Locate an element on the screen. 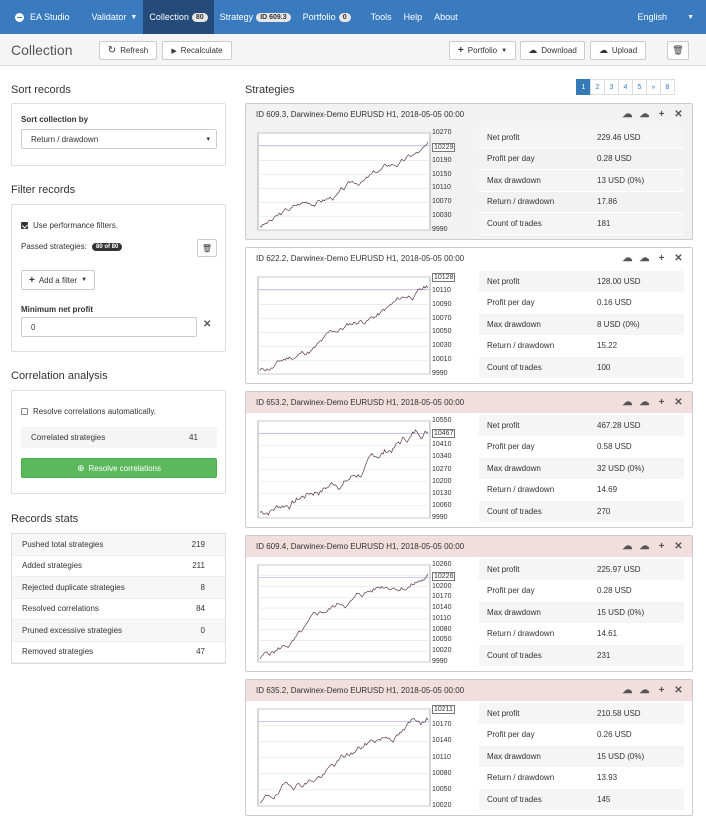 The width and height of the screenshot is (706, 816). nav-collection: Collection 80 is located at coordinates (178, 17).